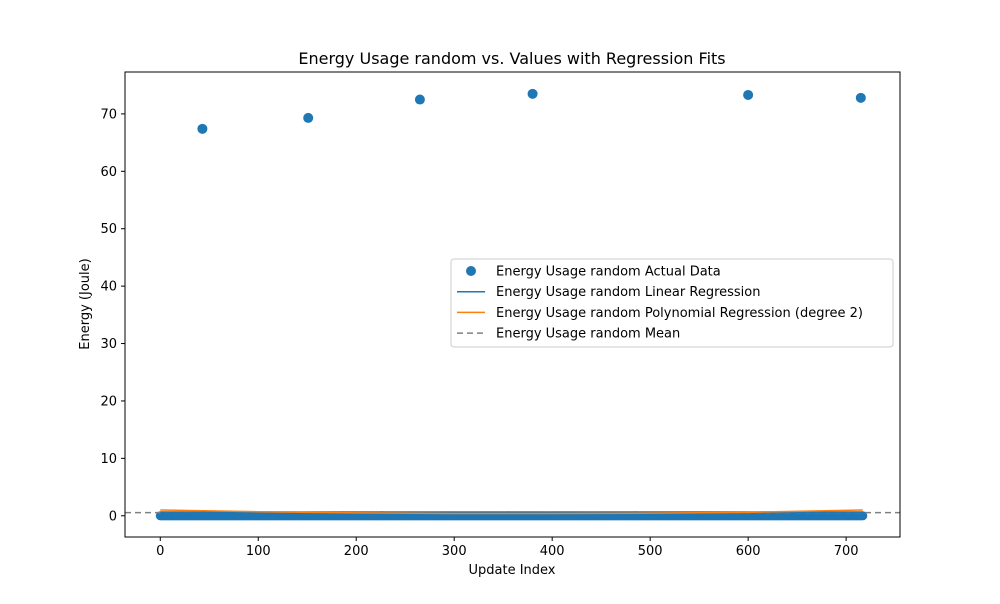 The image size is (1000, 604). What do you see at coordinates (356, 551) in the screenshot?
I see `x-tick-label: 200` at bounding box center [356, 551].